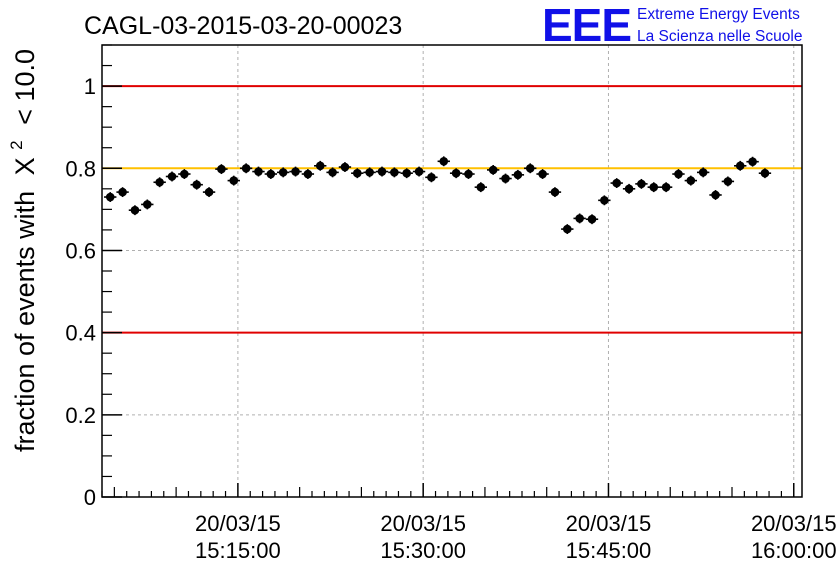  What do you see at coordinates (423, 550) in the screenshot?
I see `x-tick-label-time: 15:30:00` at bounding box center [423, 550].